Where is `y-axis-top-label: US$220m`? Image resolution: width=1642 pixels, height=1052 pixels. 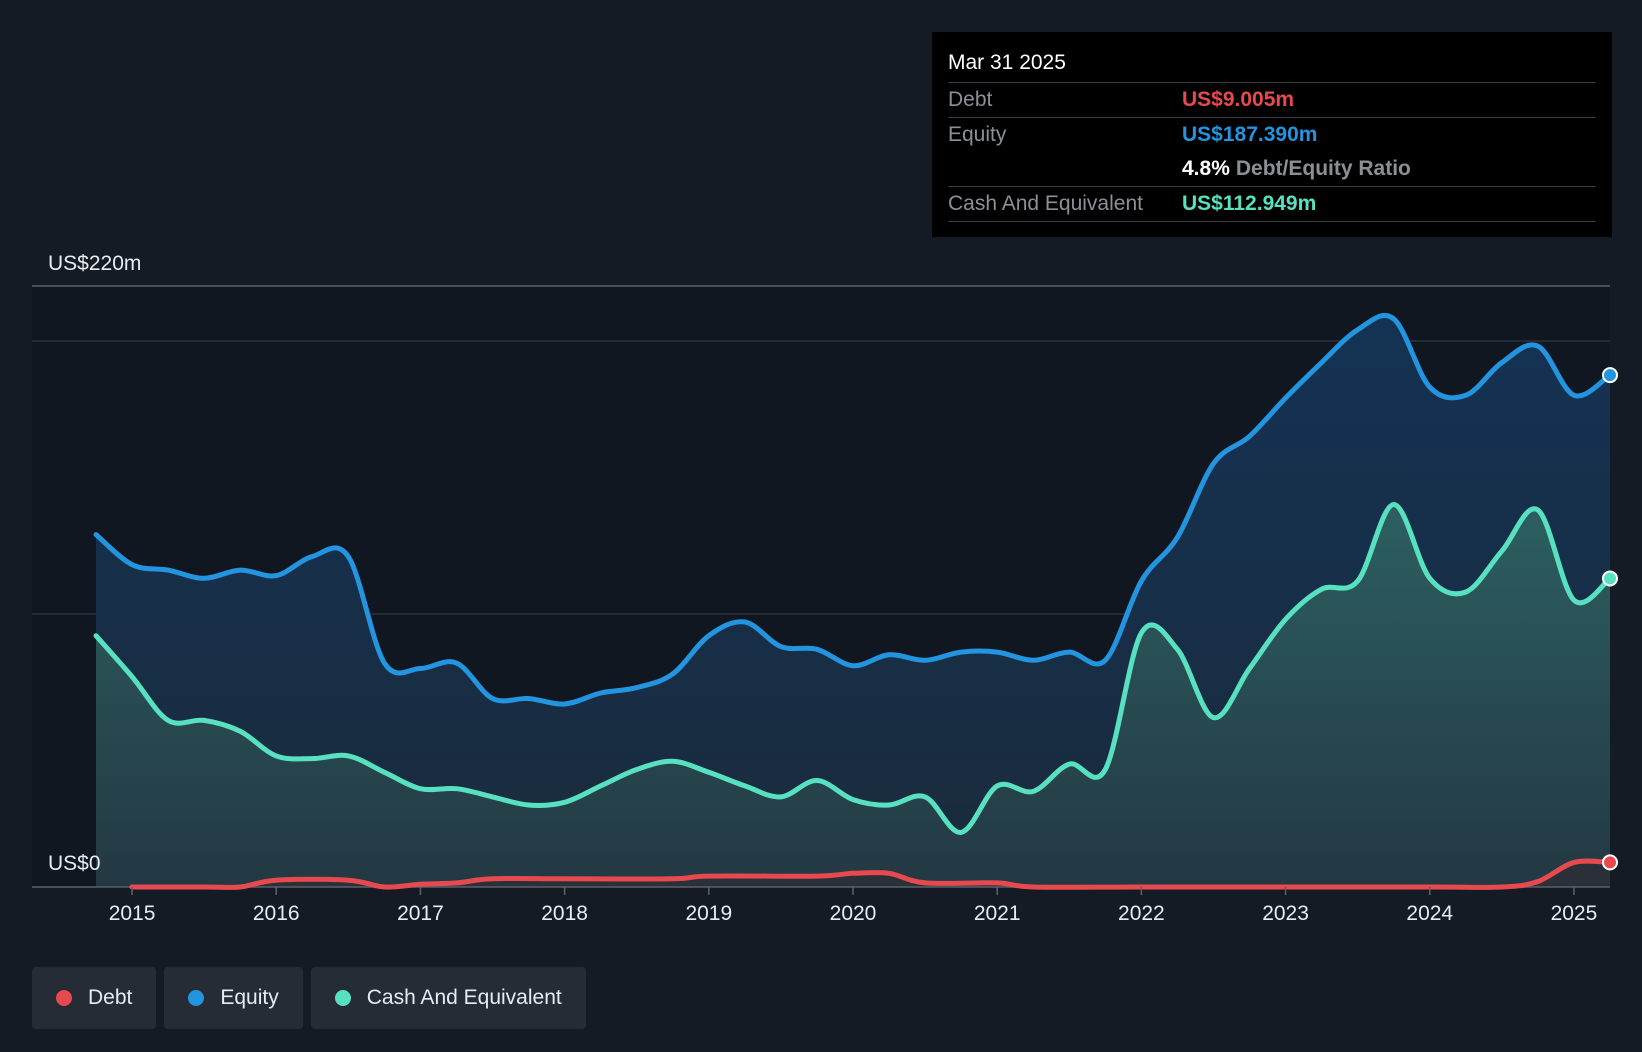 y-axis-top-label: US$220m is located at coordinates (94, 263).